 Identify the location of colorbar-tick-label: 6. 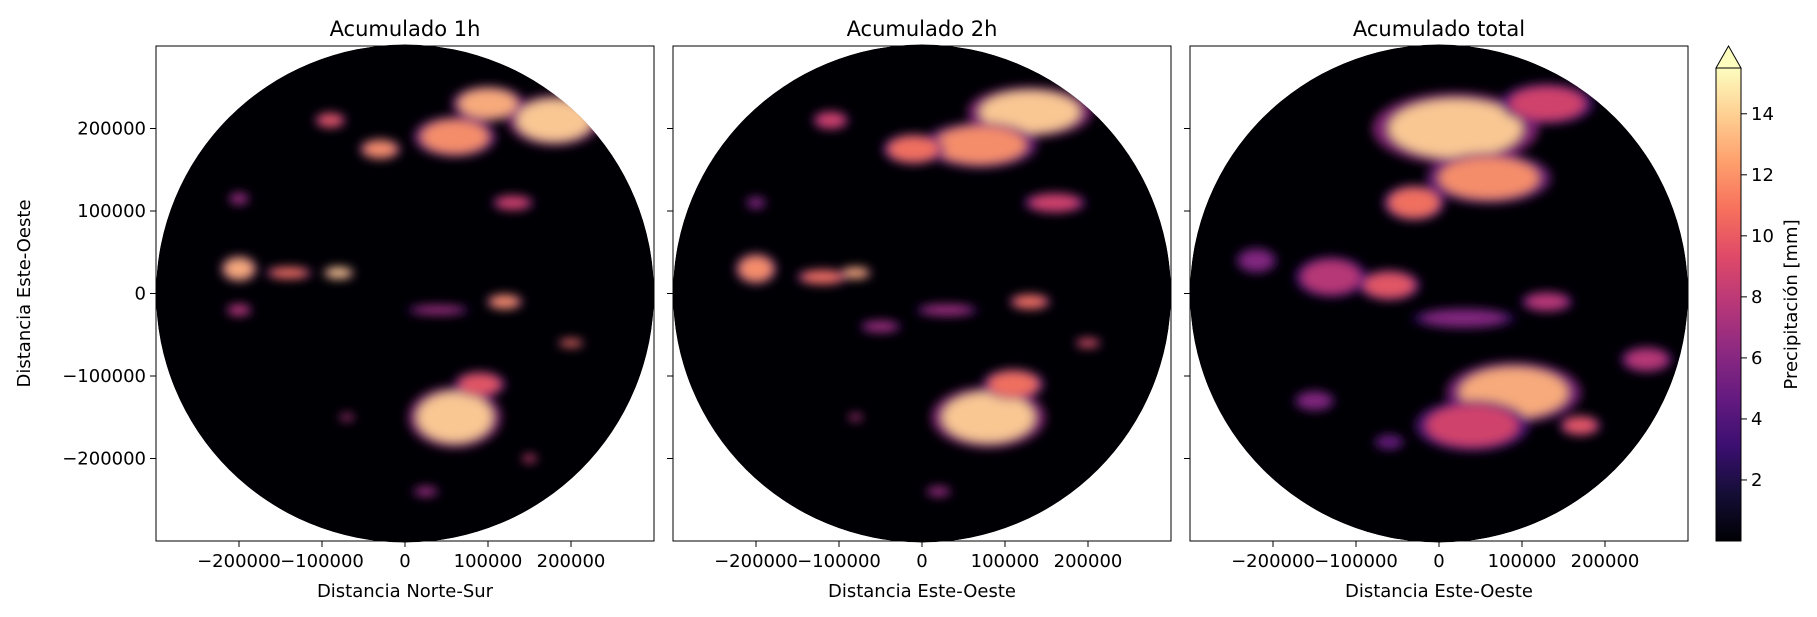
(1756, 358).